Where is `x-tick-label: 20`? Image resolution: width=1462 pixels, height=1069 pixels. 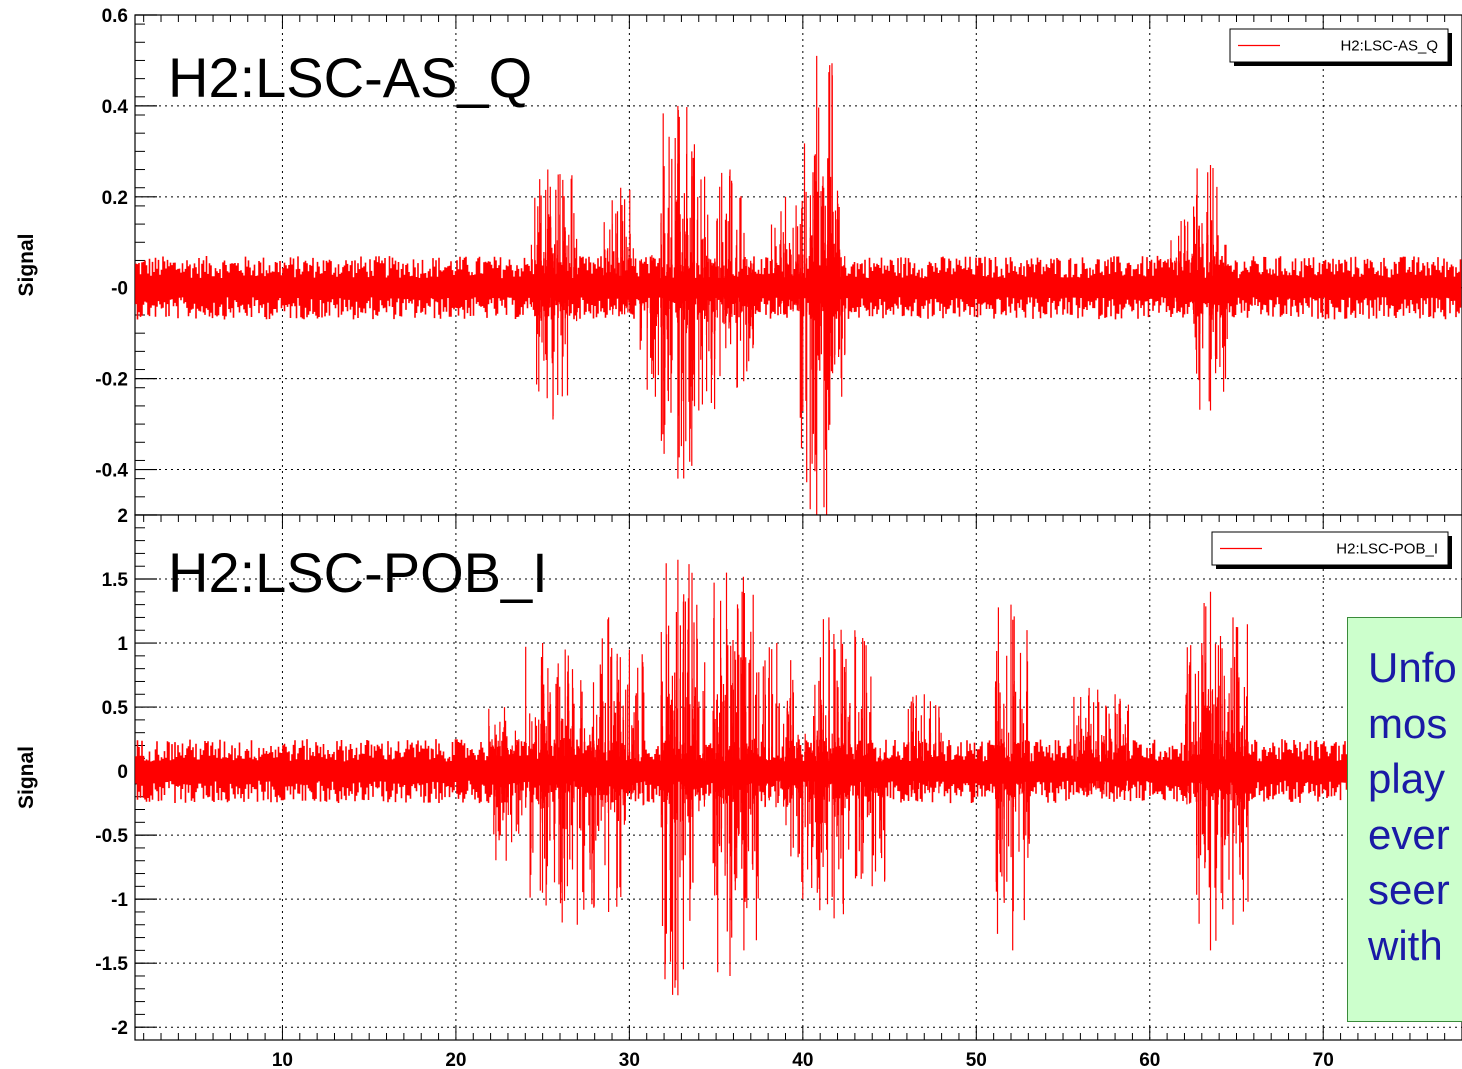 x-tick-label: 20 is located at coordinates (455, 1059).